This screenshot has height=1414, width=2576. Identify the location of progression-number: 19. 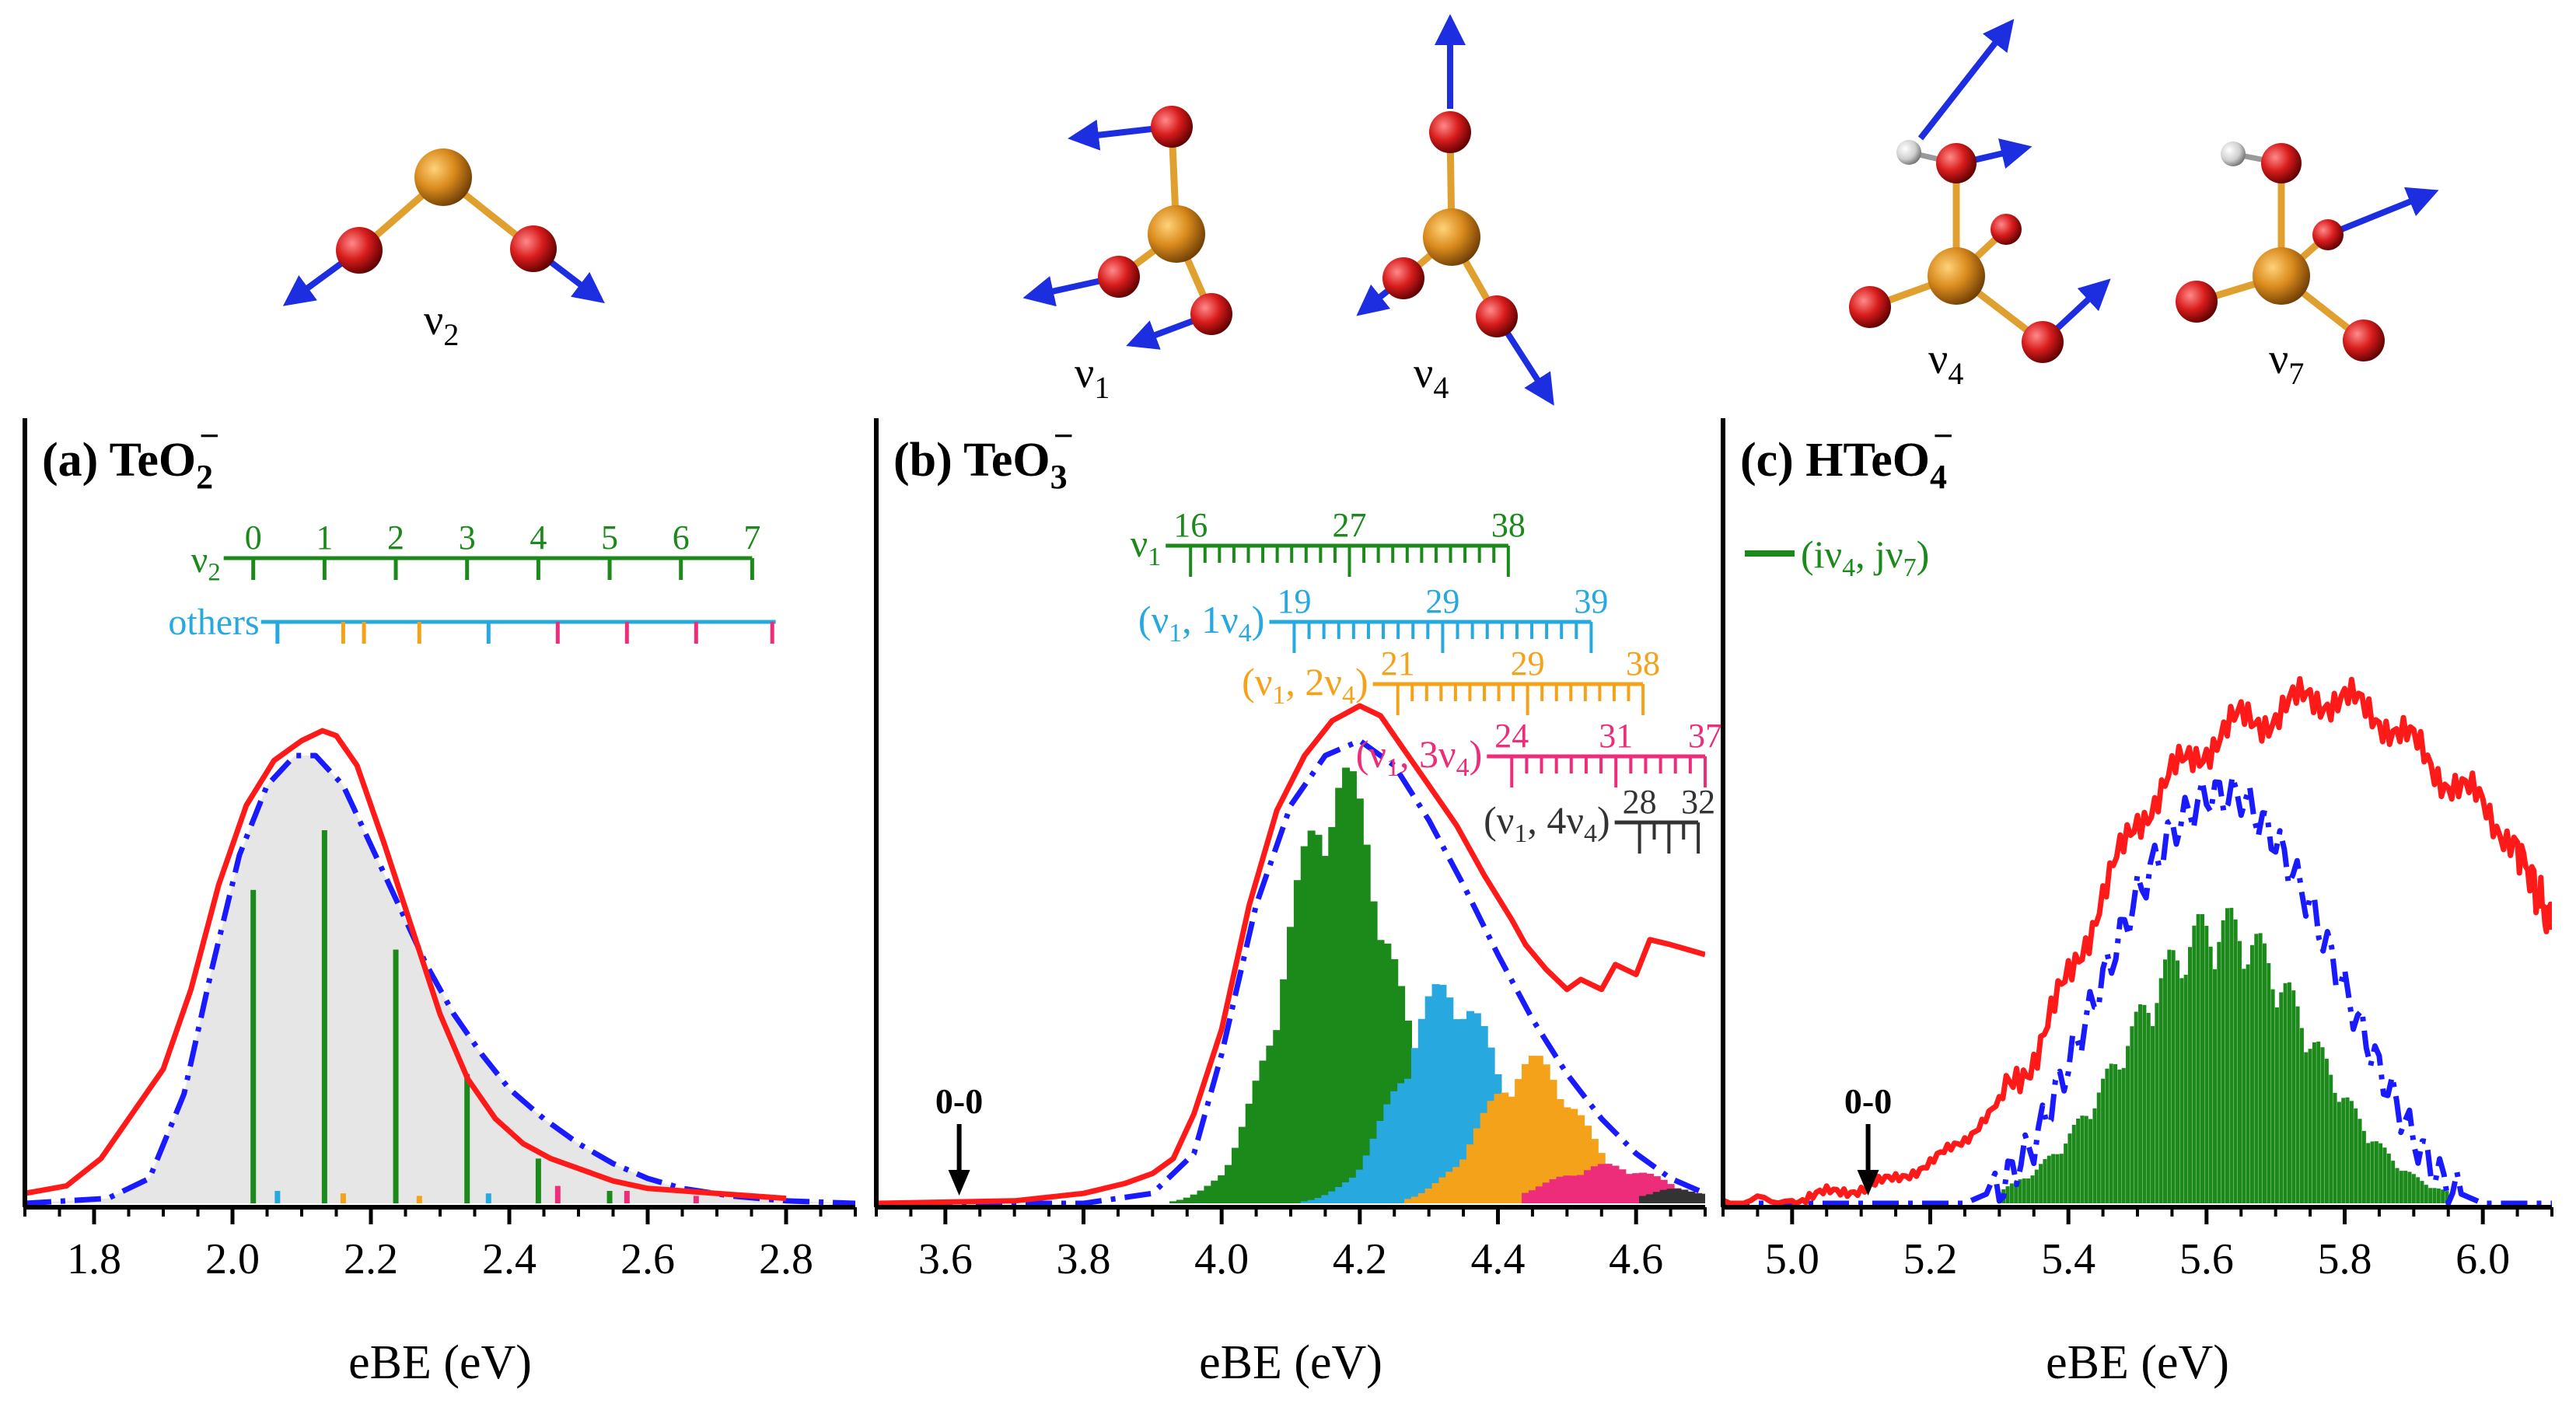
(1294, 601).